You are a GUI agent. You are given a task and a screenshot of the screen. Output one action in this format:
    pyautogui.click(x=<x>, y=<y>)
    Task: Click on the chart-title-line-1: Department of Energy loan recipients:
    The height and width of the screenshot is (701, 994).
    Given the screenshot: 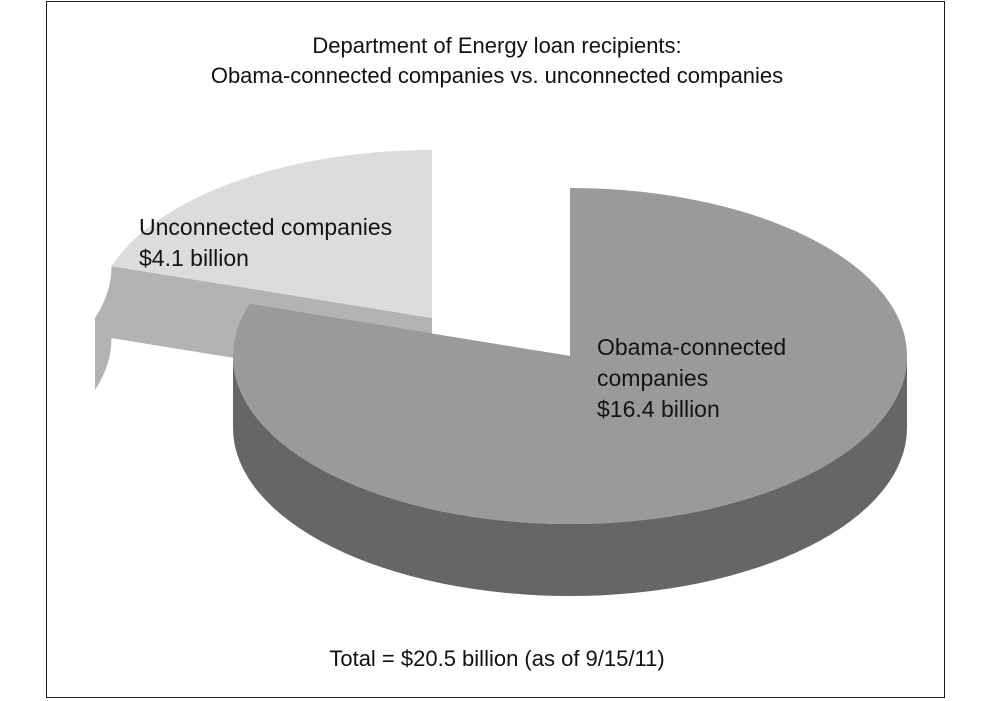 What is the action you would take?
    pyautogui.click(x=496, y=45)
    